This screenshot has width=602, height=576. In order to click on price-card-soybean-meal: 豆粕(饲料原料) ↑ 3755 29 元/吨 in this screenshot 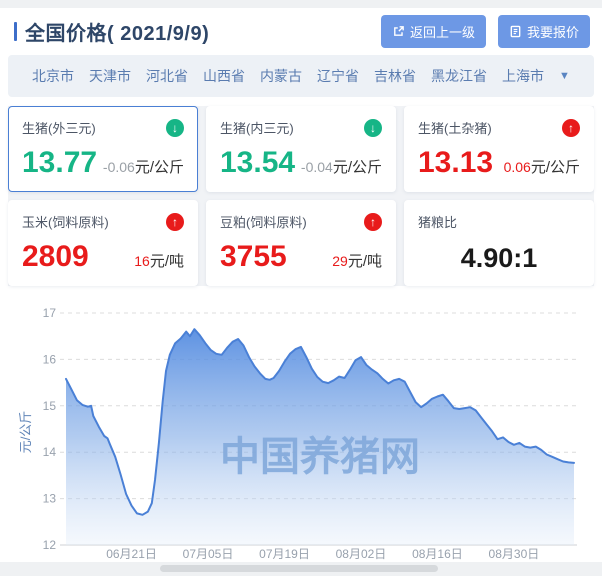, I will do `click(301, 243)`.